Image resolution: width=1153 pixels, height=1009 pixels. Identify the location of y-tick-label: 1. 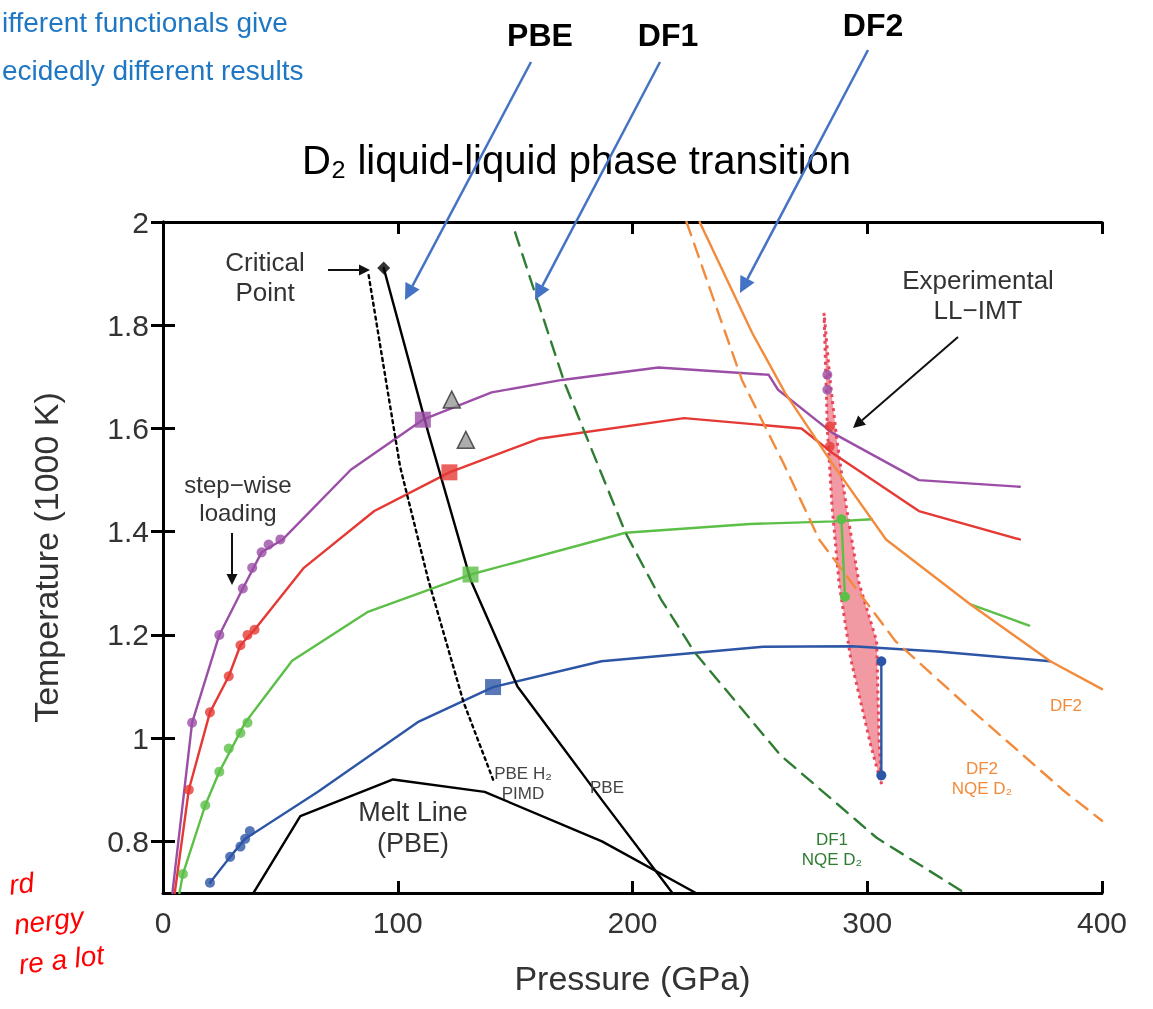
(140, 738).